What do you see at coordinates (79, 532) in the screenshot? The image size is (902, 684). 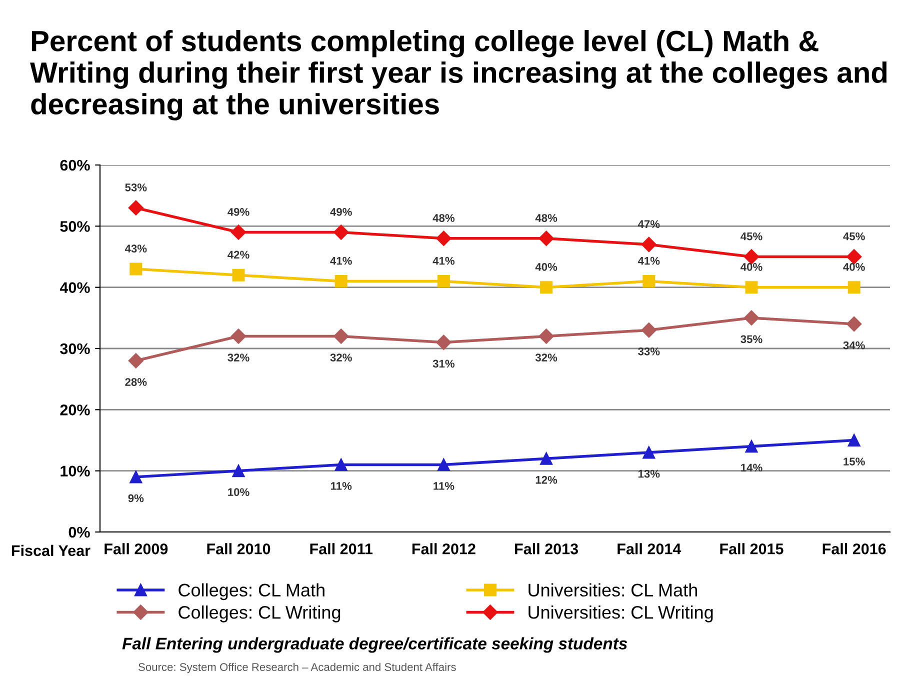 I see `y-tick-label: 0%` at bounding box center [79, 532].